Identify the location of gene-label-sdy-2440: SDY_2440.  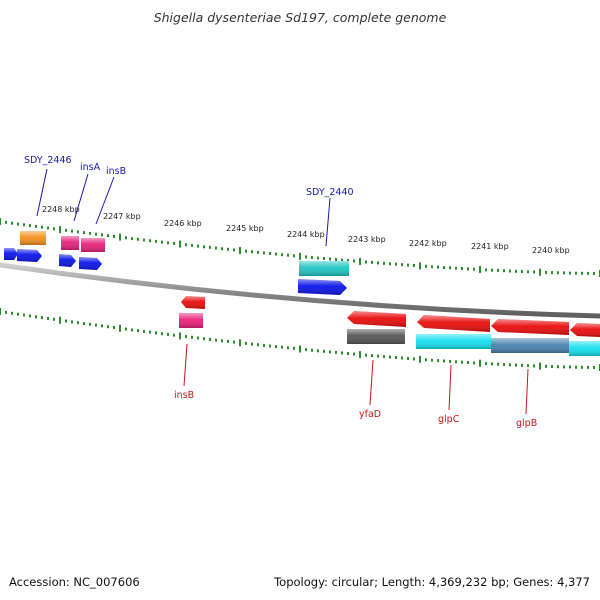
(330, 192).